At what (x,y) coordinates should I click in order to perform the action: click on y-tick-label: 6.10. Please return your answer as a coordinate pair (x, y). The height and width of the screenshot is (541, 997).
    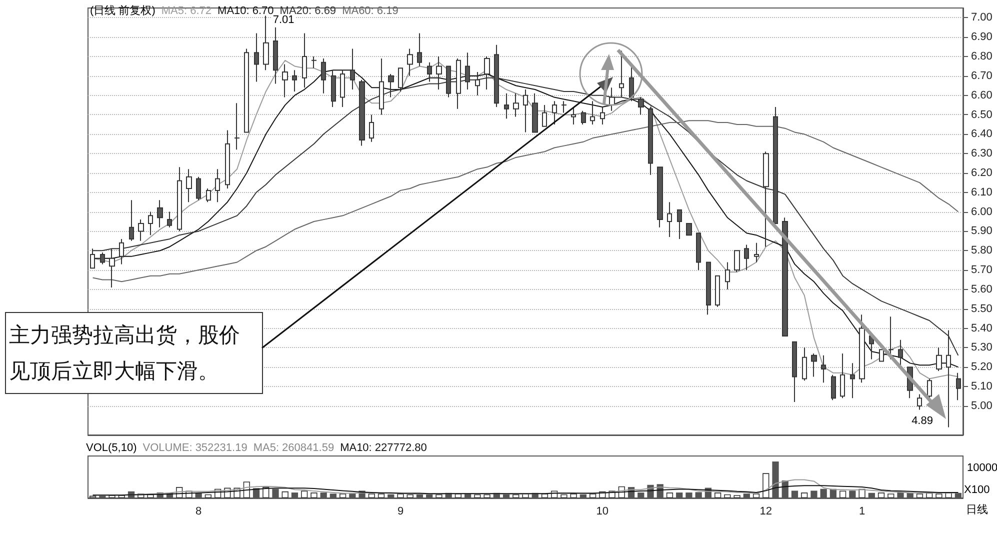
    Looking at the image, I should click on (981, 192).